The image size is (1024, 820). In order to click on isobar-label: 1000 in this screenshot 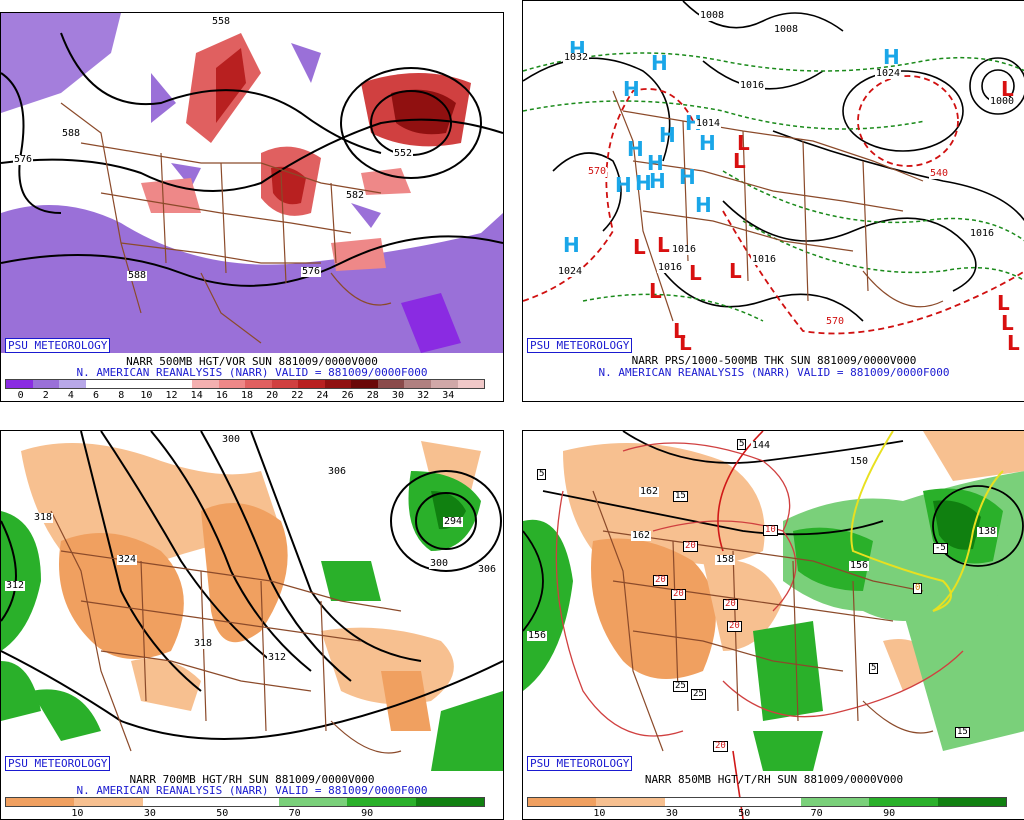, I will do `click(1002, 101)`.